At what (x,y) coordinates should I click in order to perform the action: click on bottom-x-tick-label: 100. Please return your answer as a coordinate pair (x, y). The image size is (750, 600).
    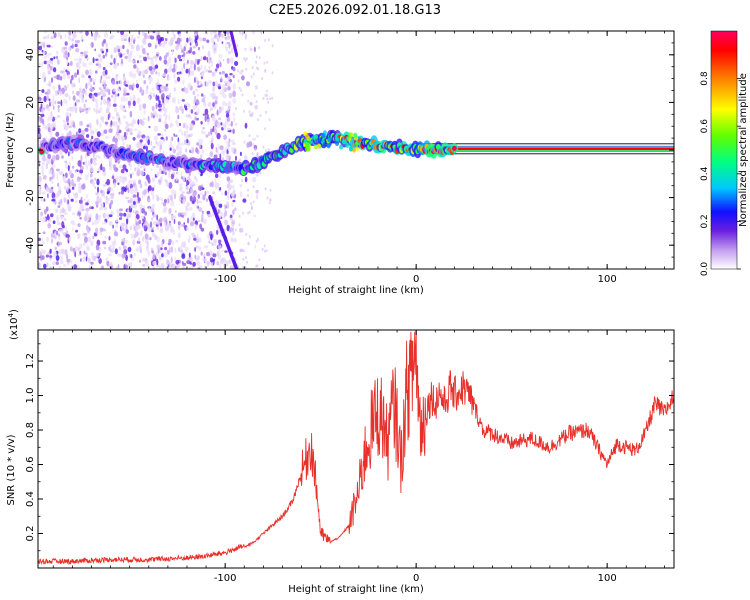
    Looking at the image, I should click on (607, 578).